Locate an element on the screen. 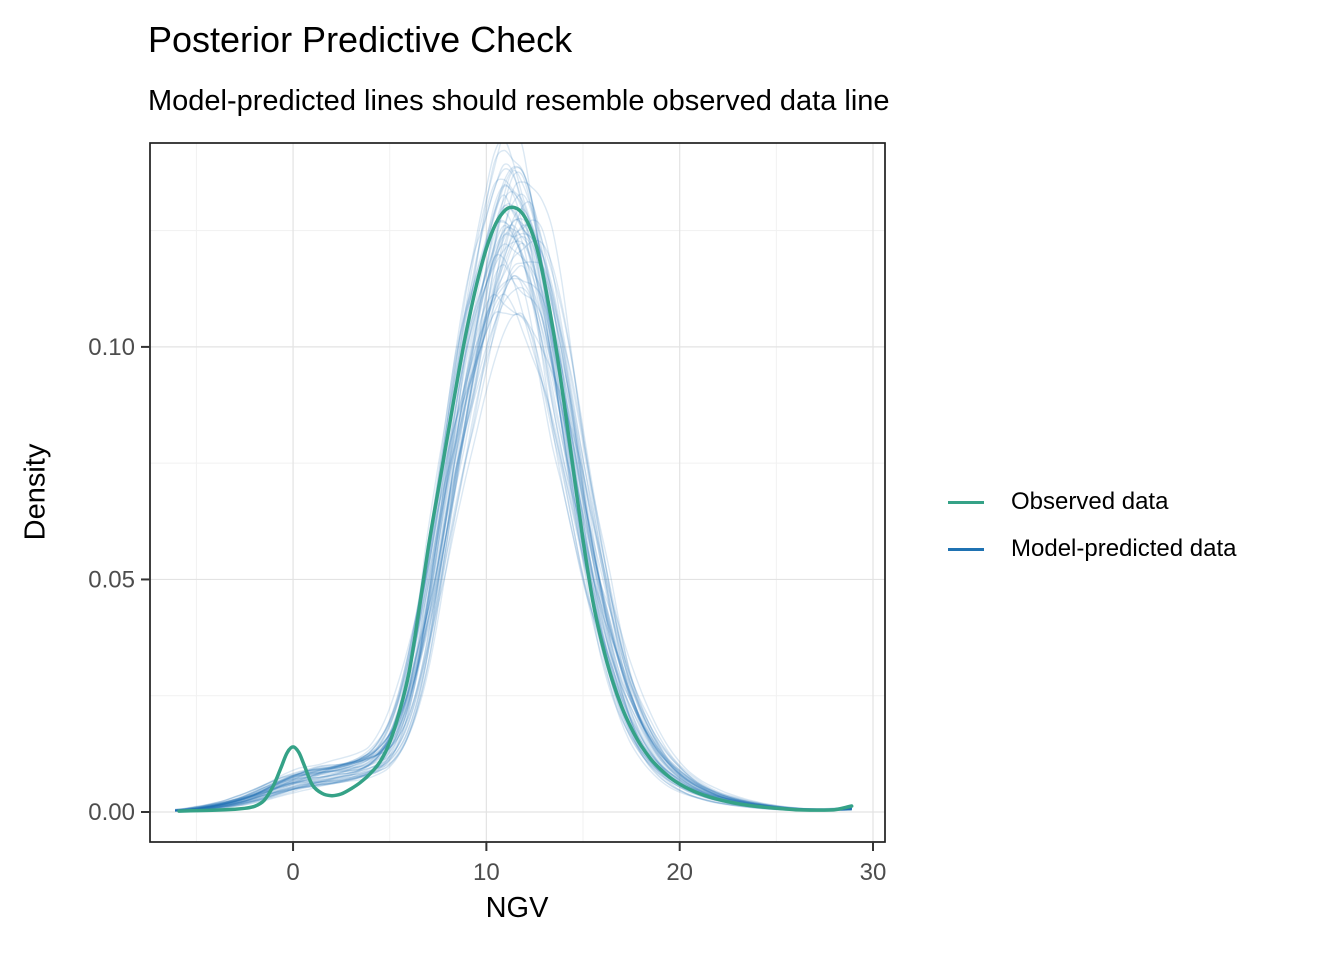 The height and width of the screenshot is (960, 1344). x-tick-label: 0 is located at coordinates (292, 872).